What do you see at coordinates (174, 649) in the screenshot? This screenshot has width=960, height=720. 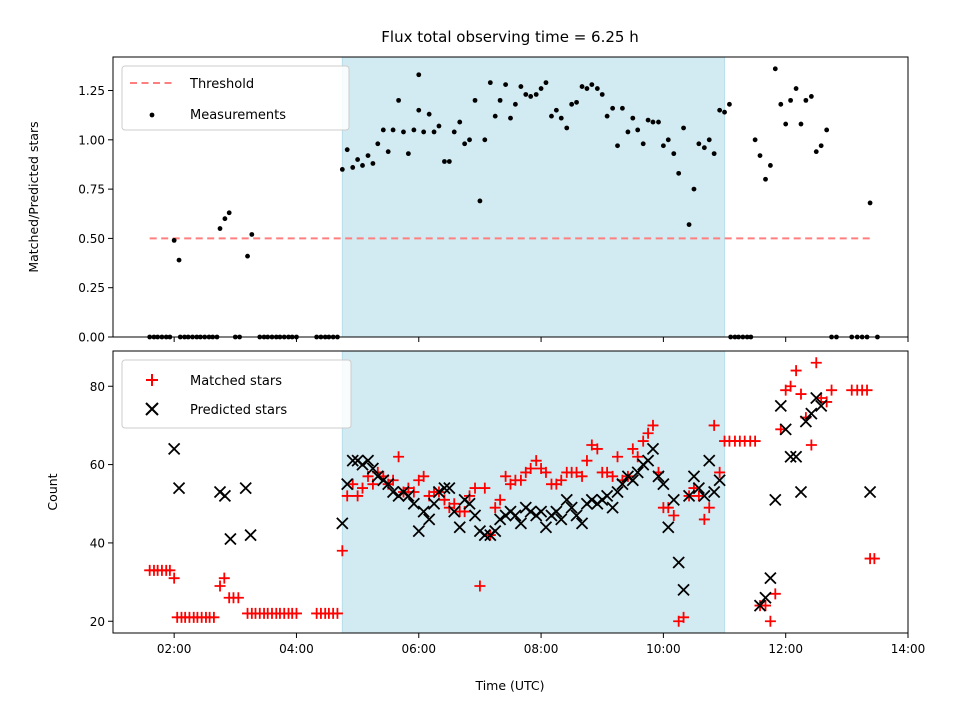 I see `bottom-x-tick-label: 02:00` at bounding box center [174, 649].